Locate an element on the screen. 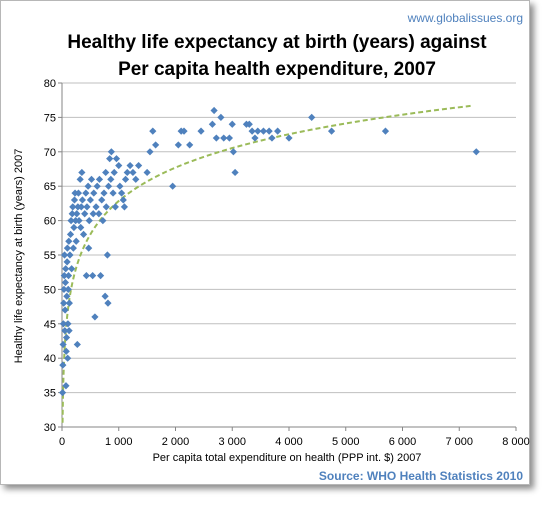  x-tick-label: 8 000 is located at coordinates (516, 442).